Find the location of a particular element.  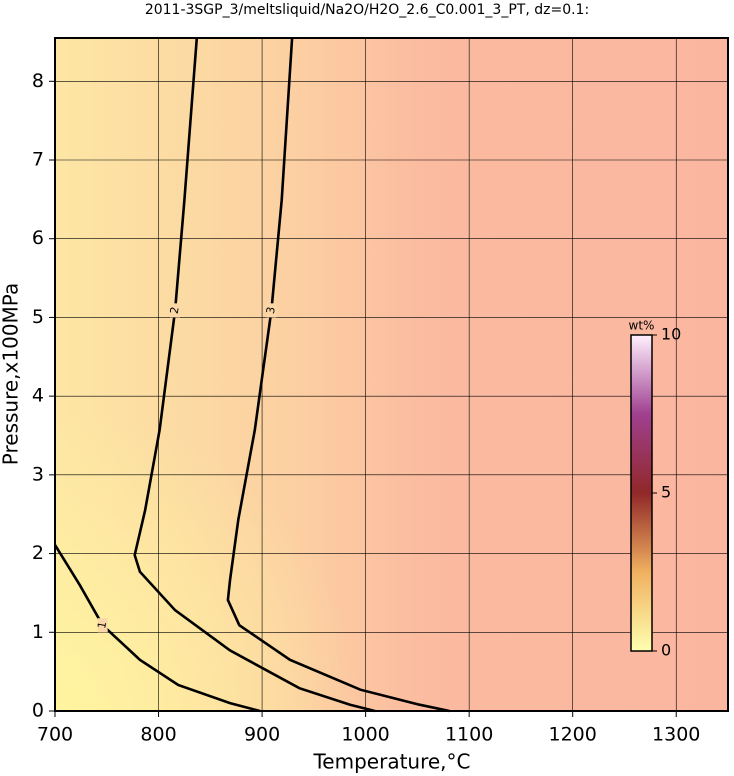

x-tick-label: 1200 is located at coordinates (573, 735).